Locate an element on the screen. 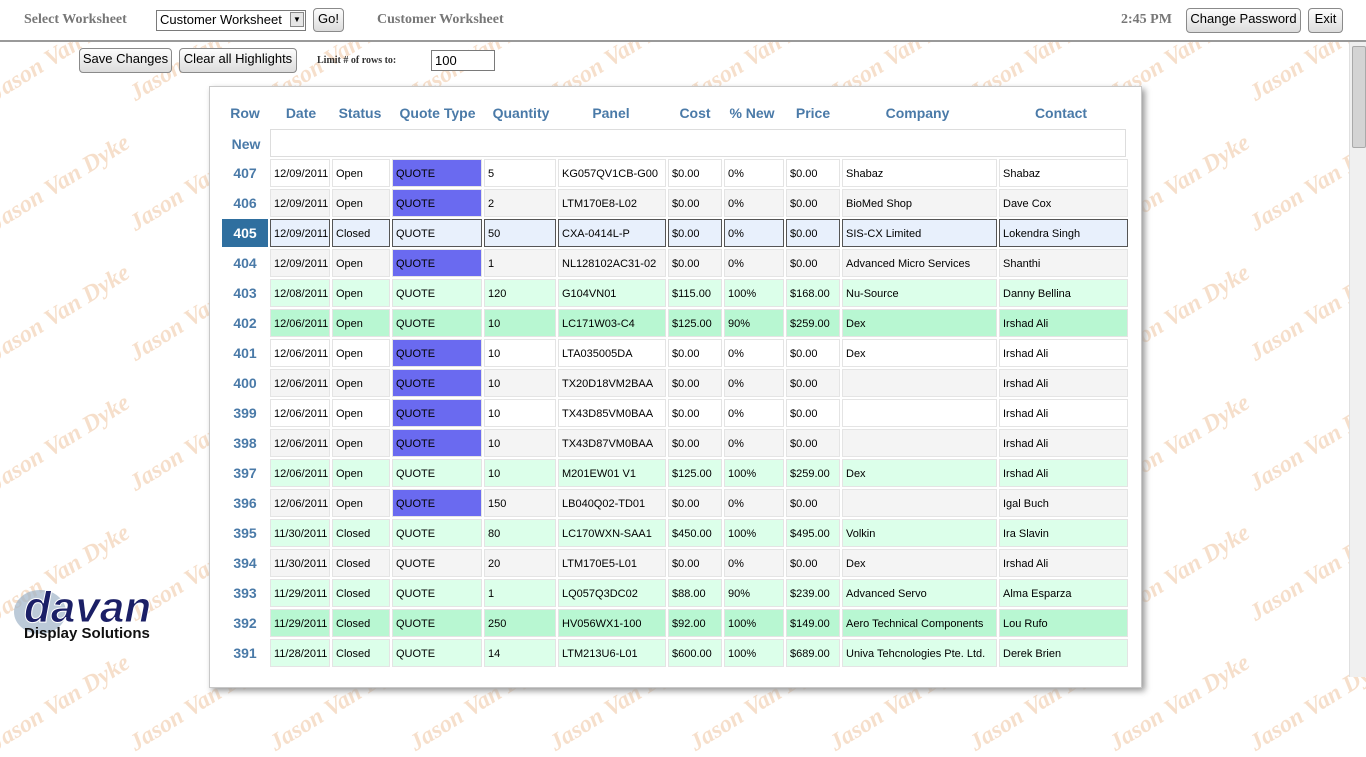 This screenshot has width=1366, height=757. cell-quantity: 80 is located at coordinates (520, 533).